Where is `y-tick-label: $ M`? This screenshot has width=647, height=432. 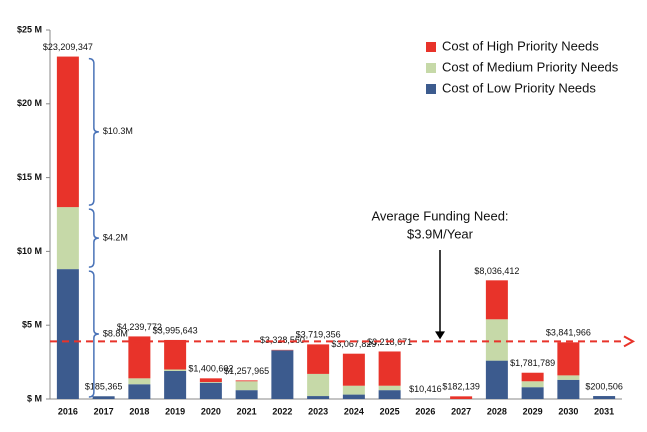 y-tick-label: $ M is located at coordinates (34, 398).